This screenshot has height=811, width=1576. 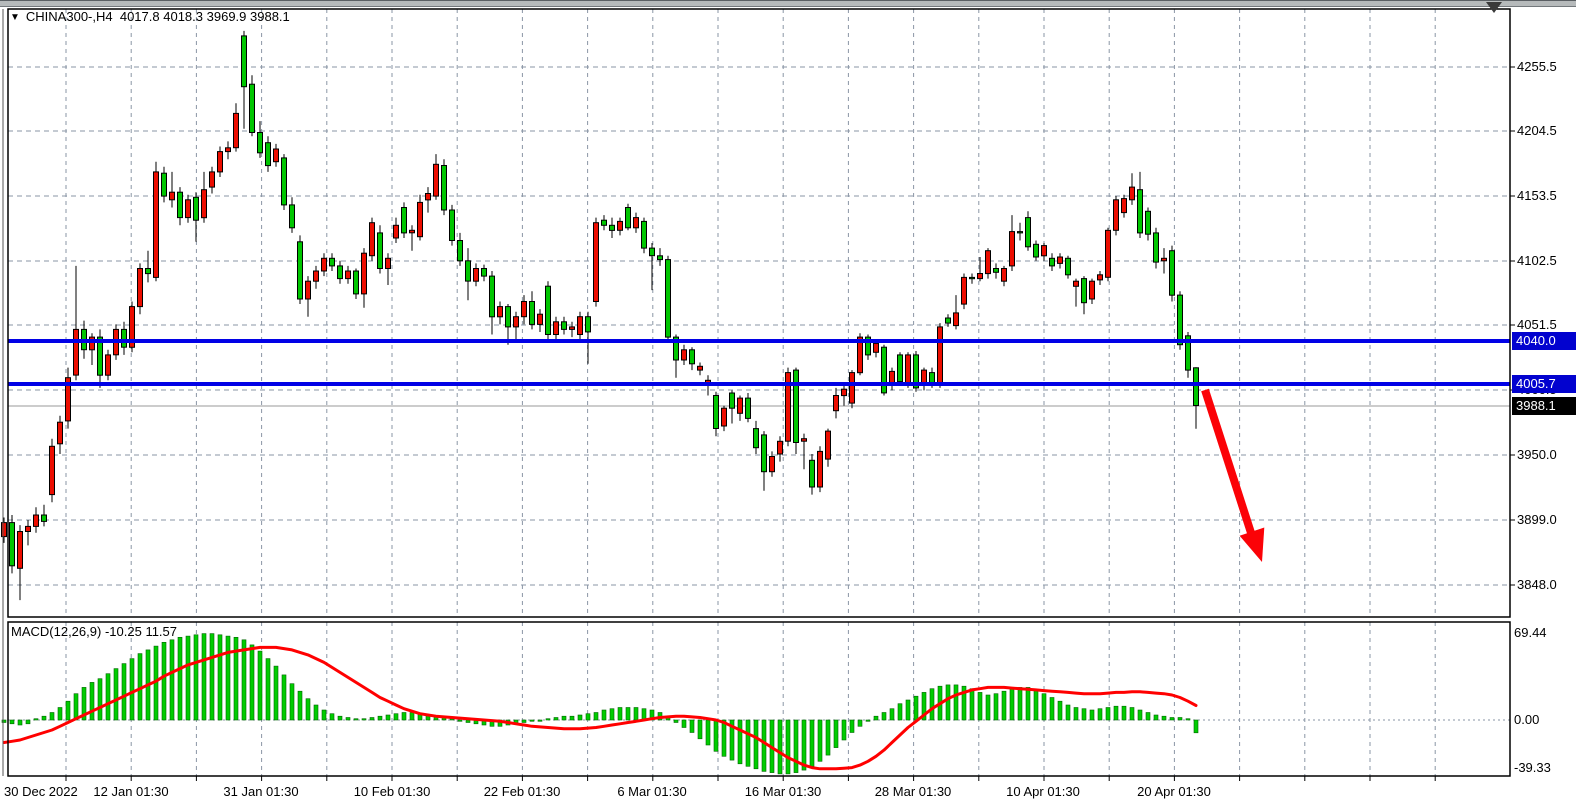 I want to click on ohlc-low: 3969.9, so click(x=226, y=16).